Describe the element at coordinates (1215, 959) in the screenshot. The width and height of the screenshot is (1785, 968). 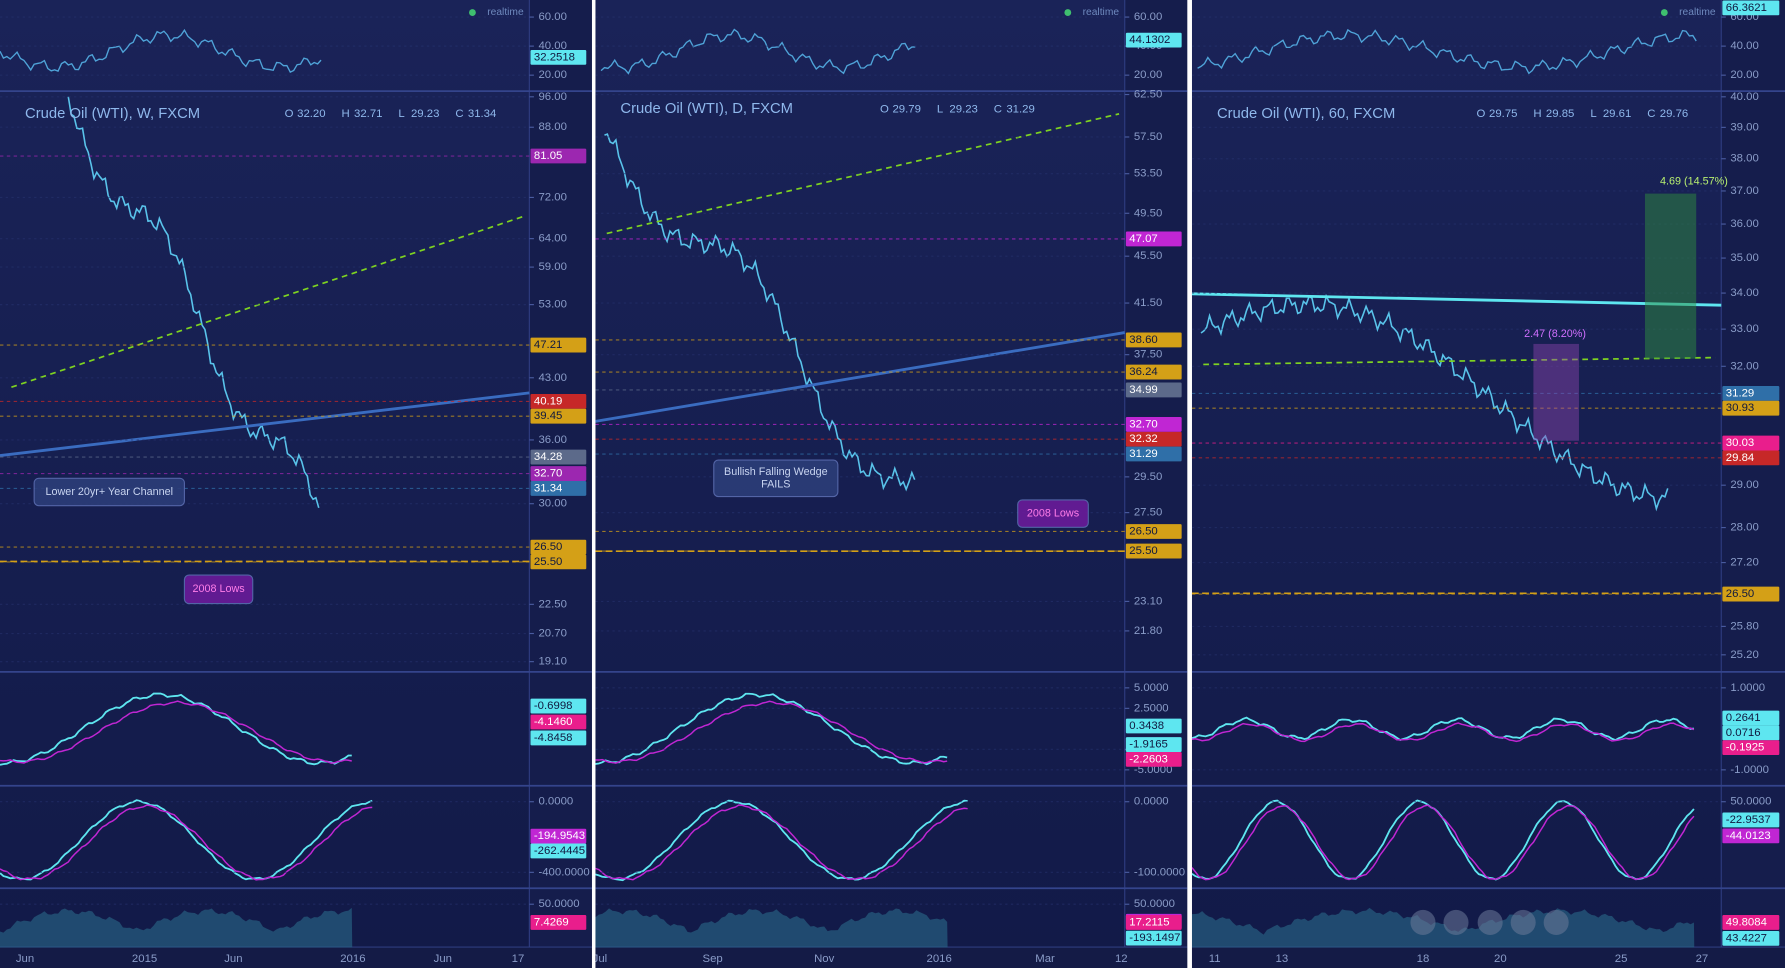
I see `time-label: 11` at that location.